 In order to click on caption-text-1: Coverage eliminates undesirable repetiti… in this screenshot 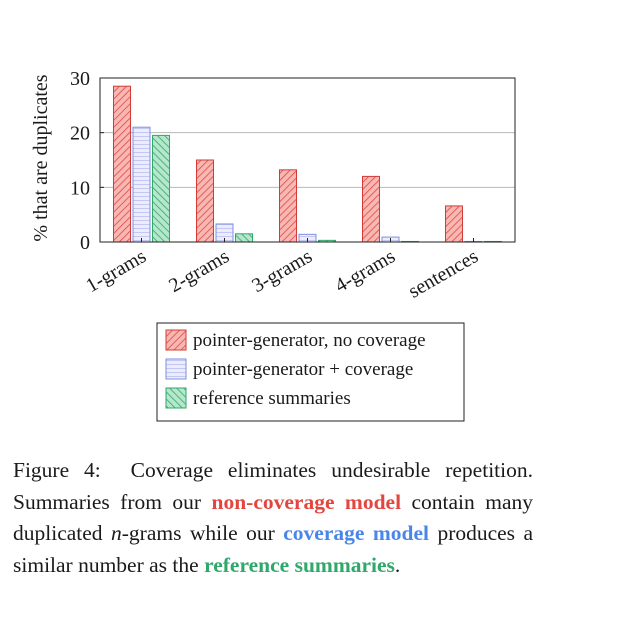, I will do `click(273, 486)`.